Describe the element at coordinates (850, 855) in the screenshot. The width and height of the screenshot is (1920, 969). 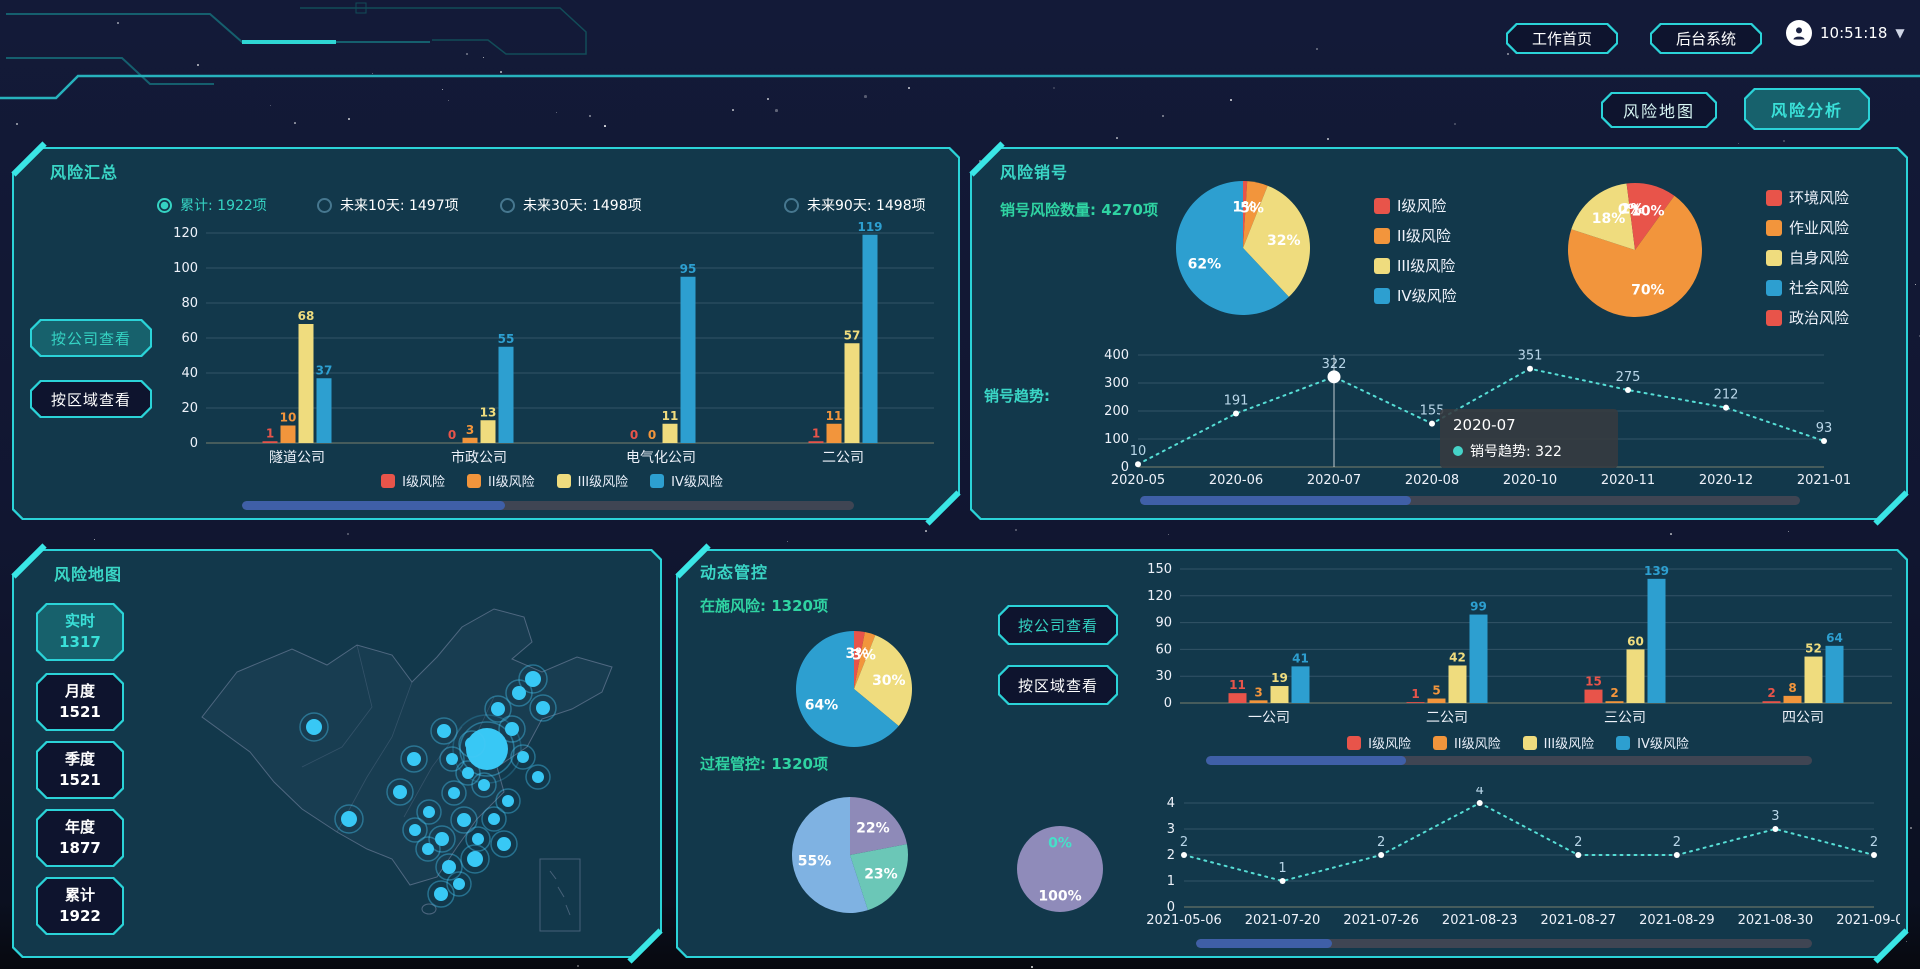
I see `process-control-pie-chart: 22% 23% 55%` at that location.